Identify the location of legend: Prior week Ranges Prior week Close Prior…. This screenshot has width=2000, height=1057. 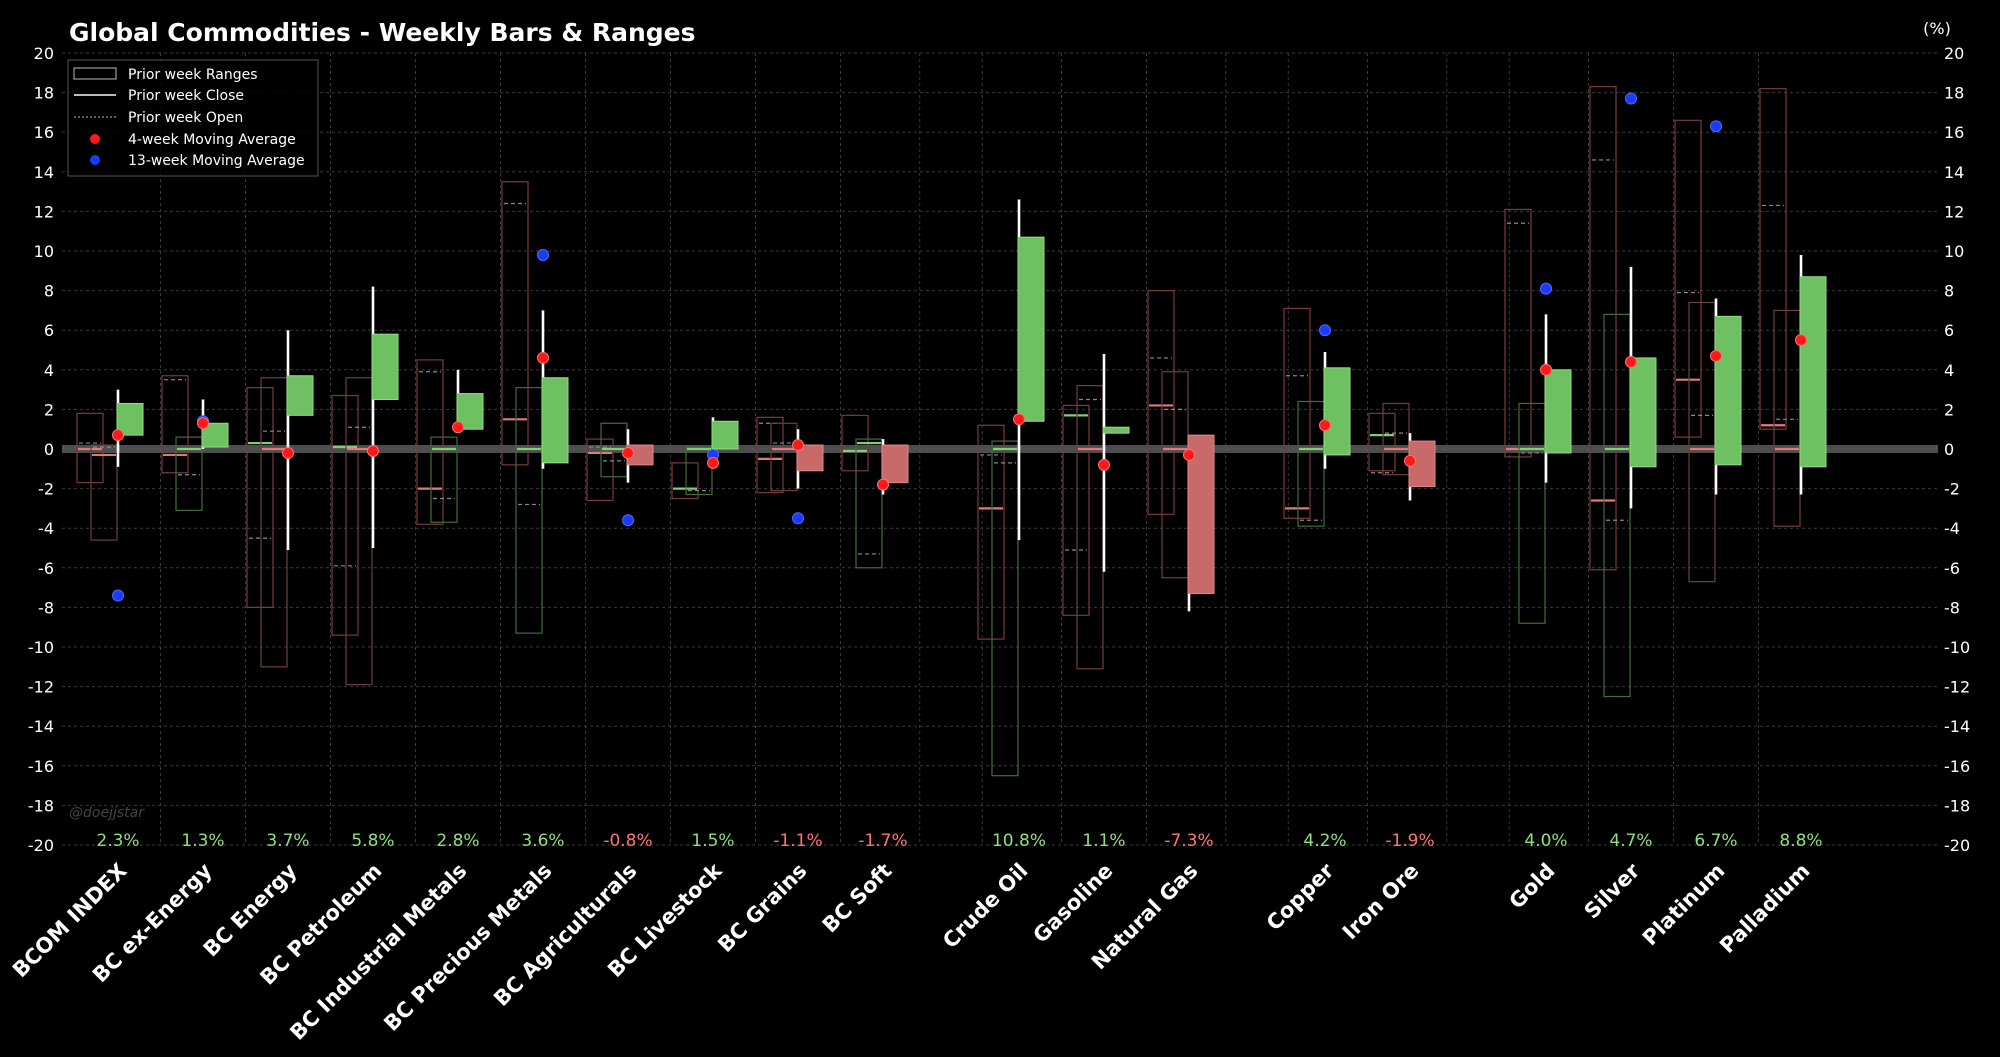
(193, 118).